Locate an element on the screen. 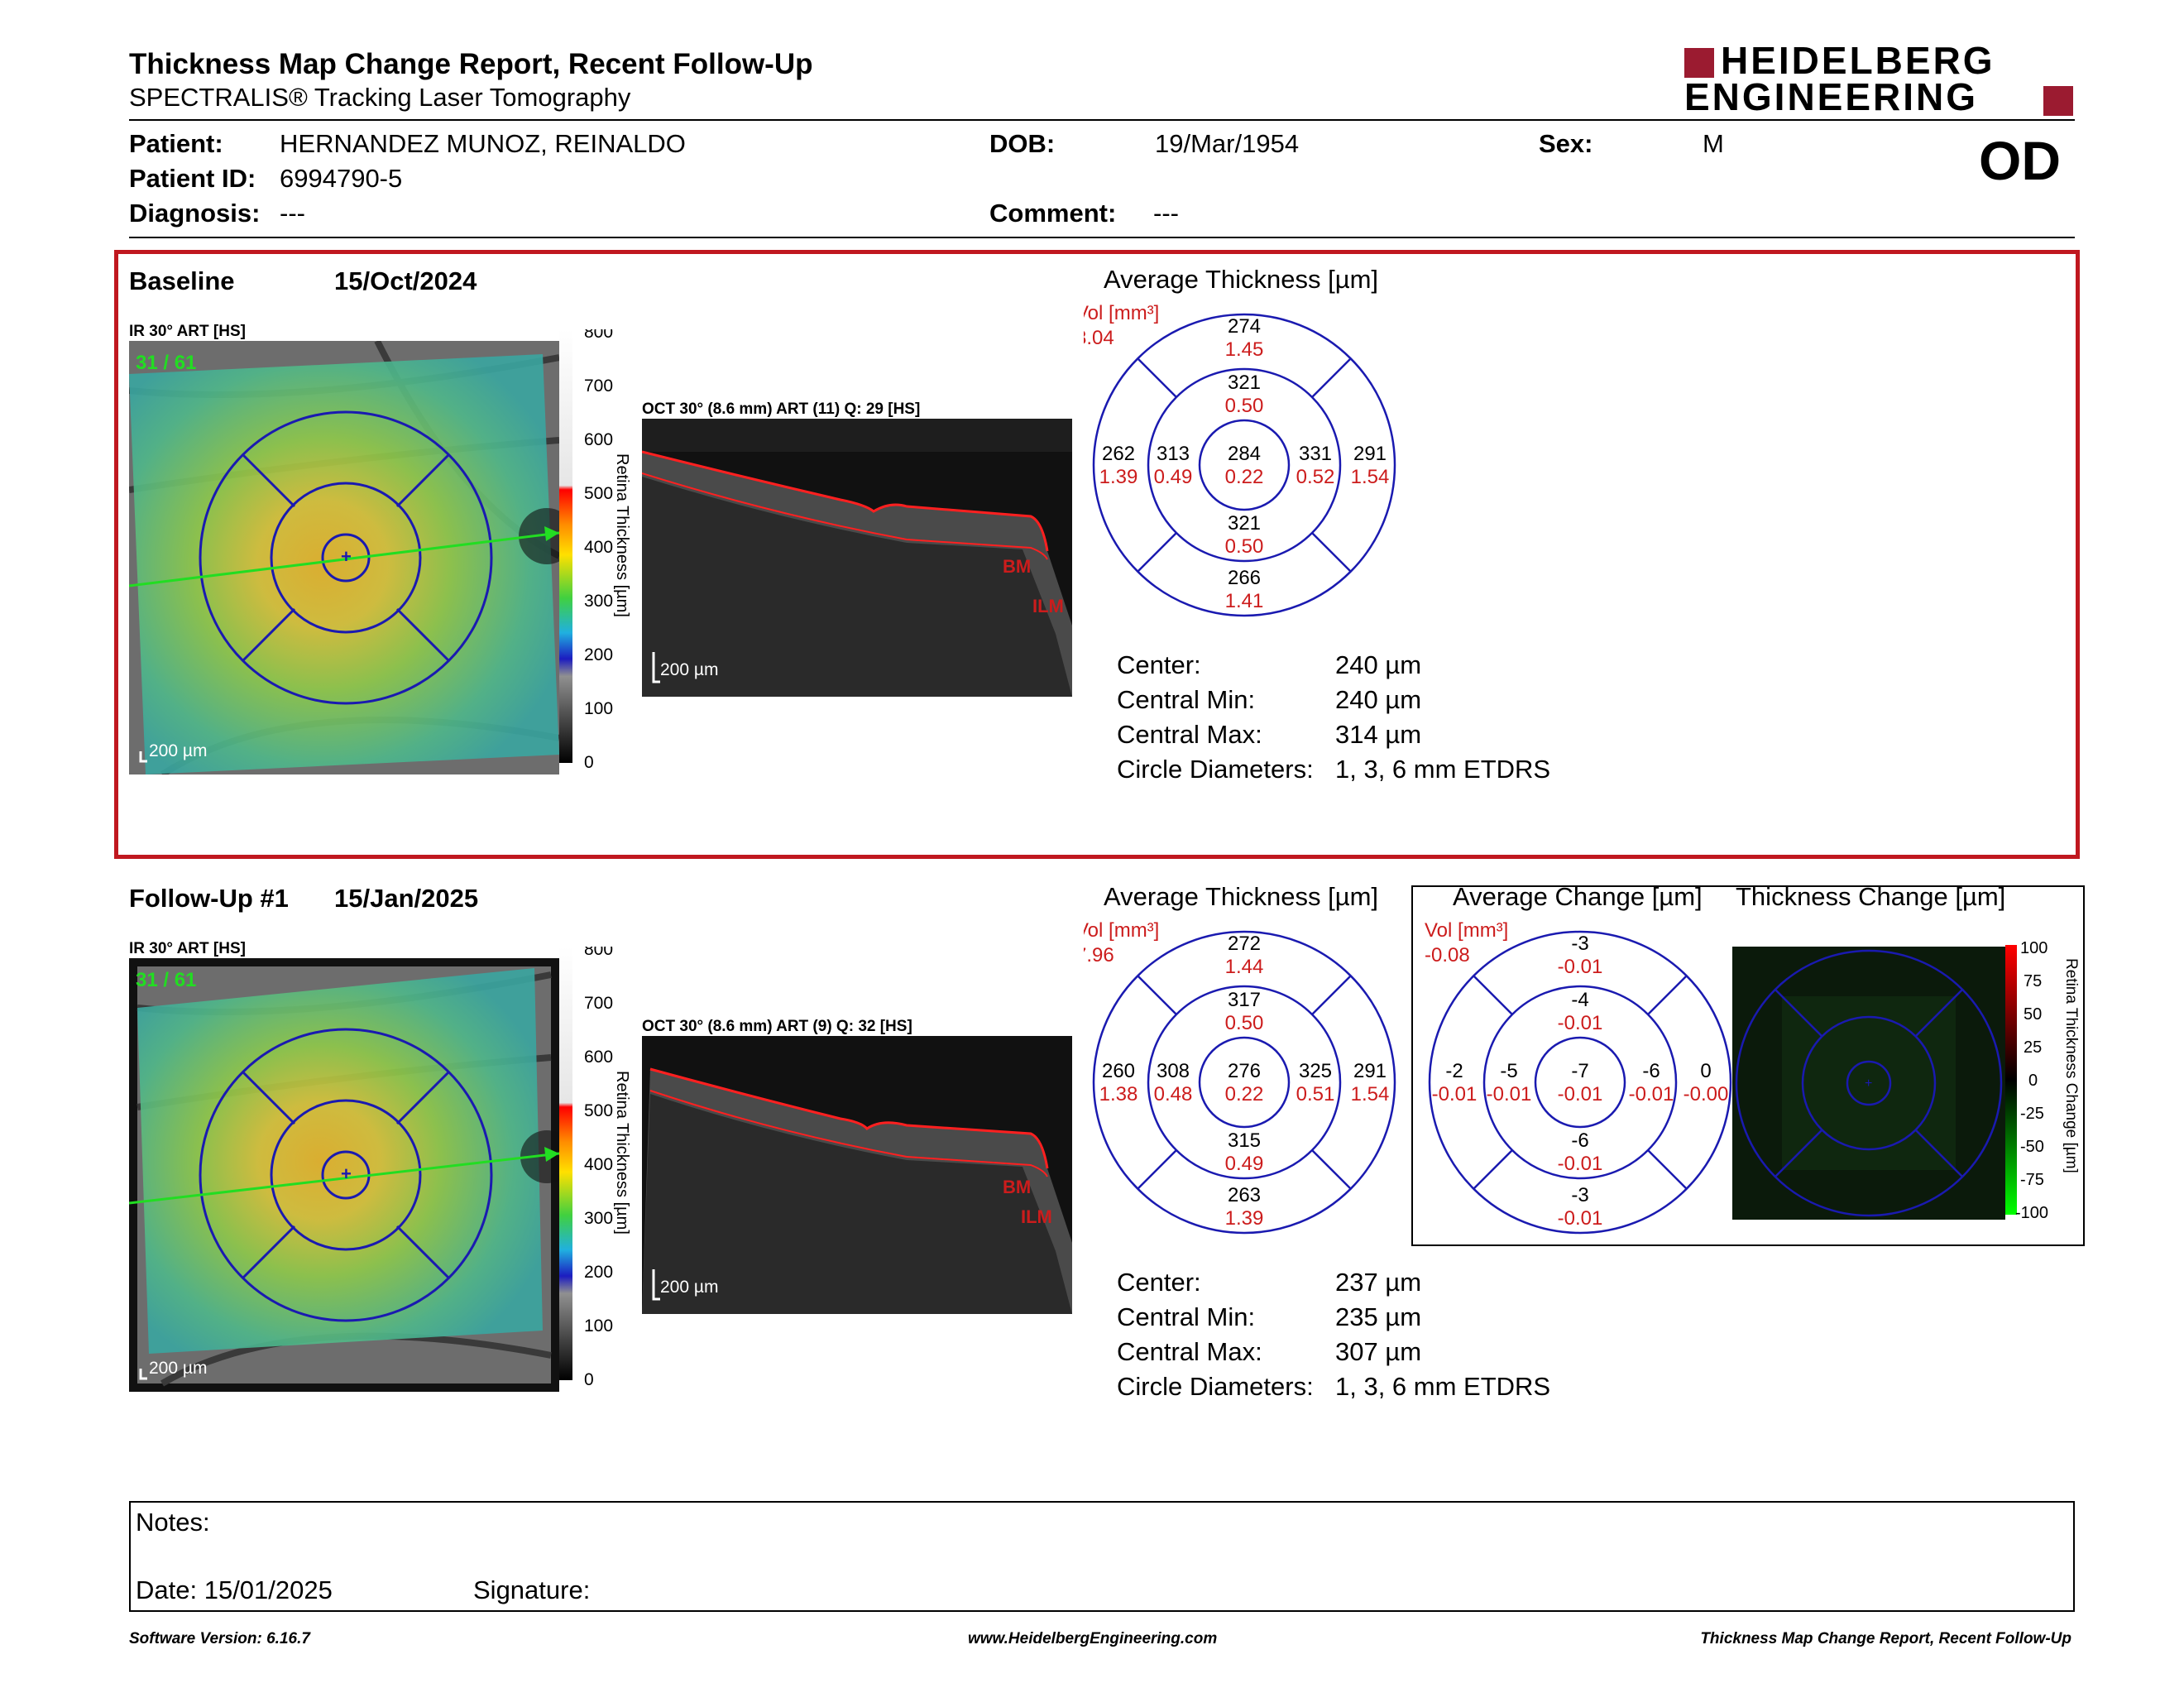 This screenshot has height=1688, width=2184. svg-text: 500 is located at coordinates (598, 493).